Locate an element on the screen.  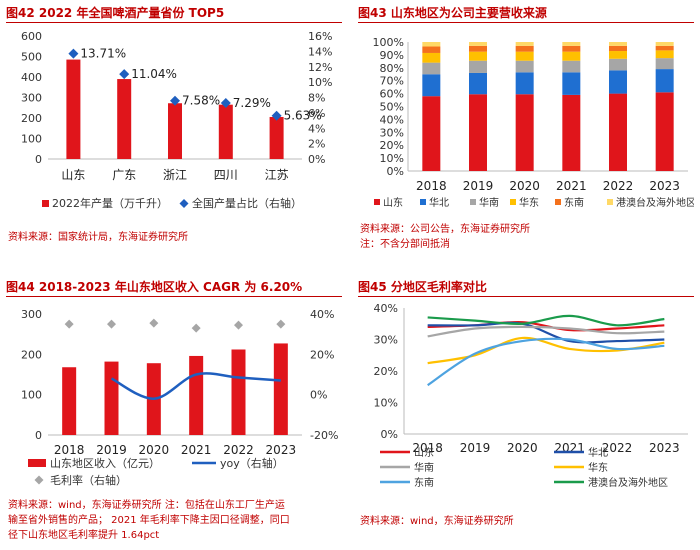
data-label: 5.63% is located at coordinates (303, 116).